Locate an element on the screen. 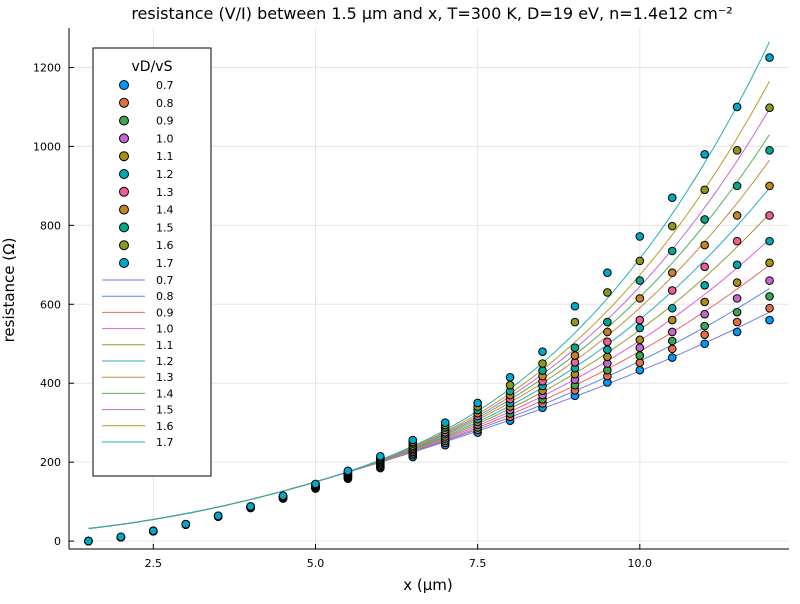 The width and height of the screenshot is (800, 604). legend-title: vD/vS is located at coordinates (152, 67).